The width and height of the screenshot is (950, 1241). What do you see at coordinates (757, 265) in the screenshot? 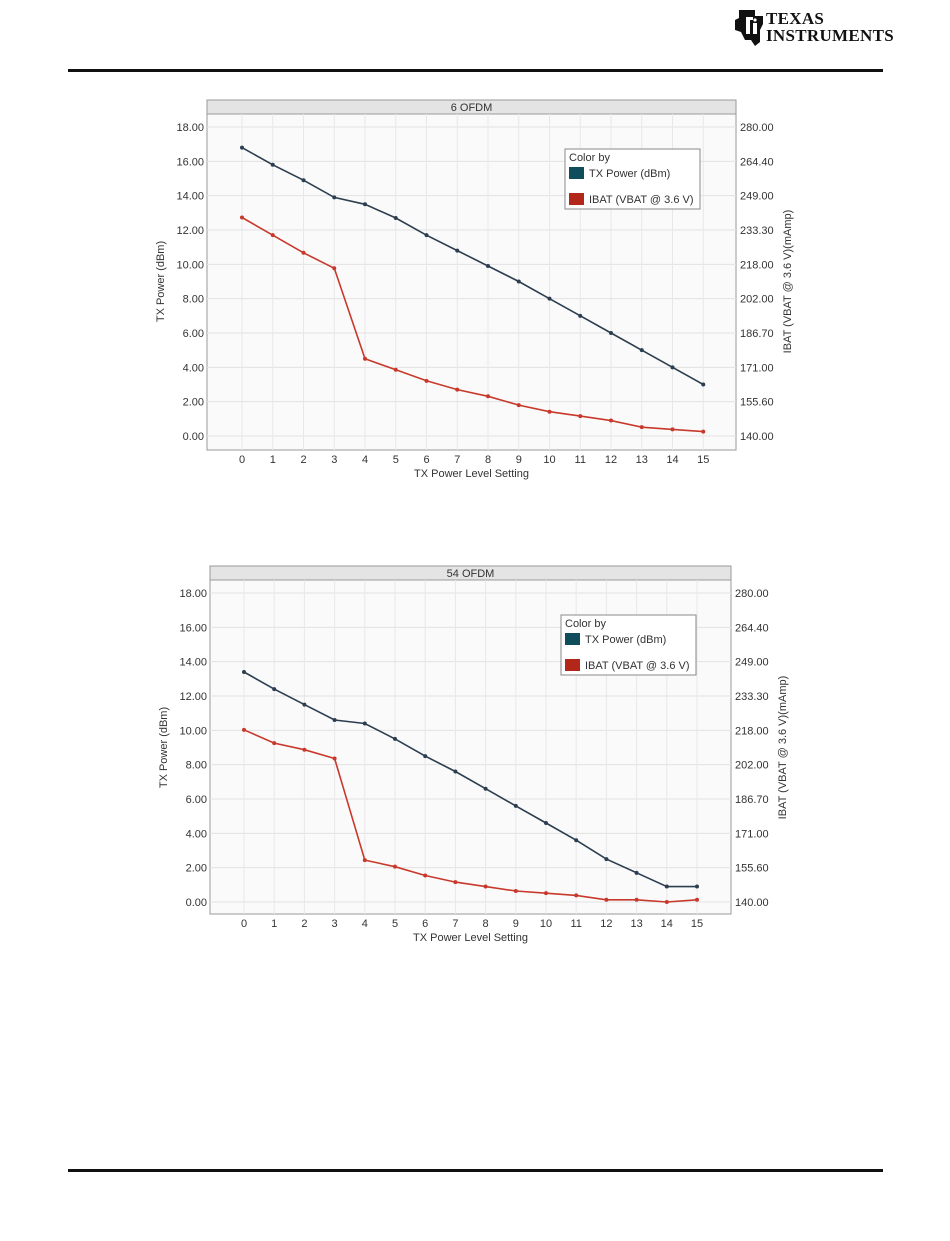
I see `y2-tick-label: 218.00` at bounding box center [757, 265].